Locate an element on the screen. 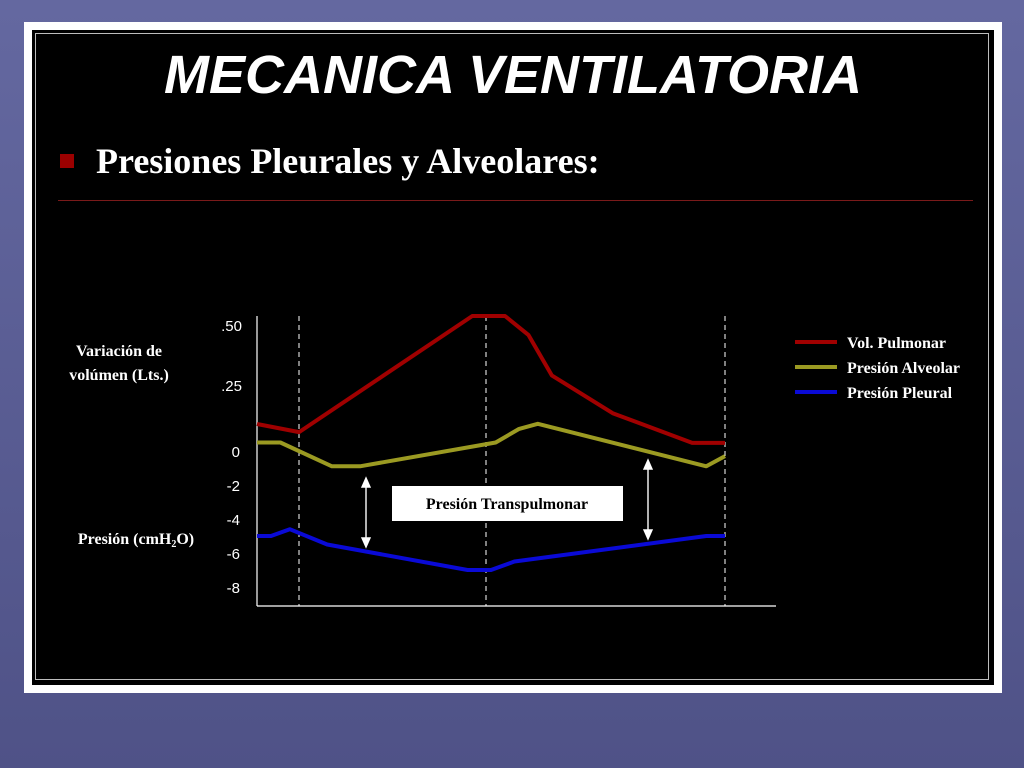  annotation-label: Presión Transpulmonar is located at coordinates (507, 504).